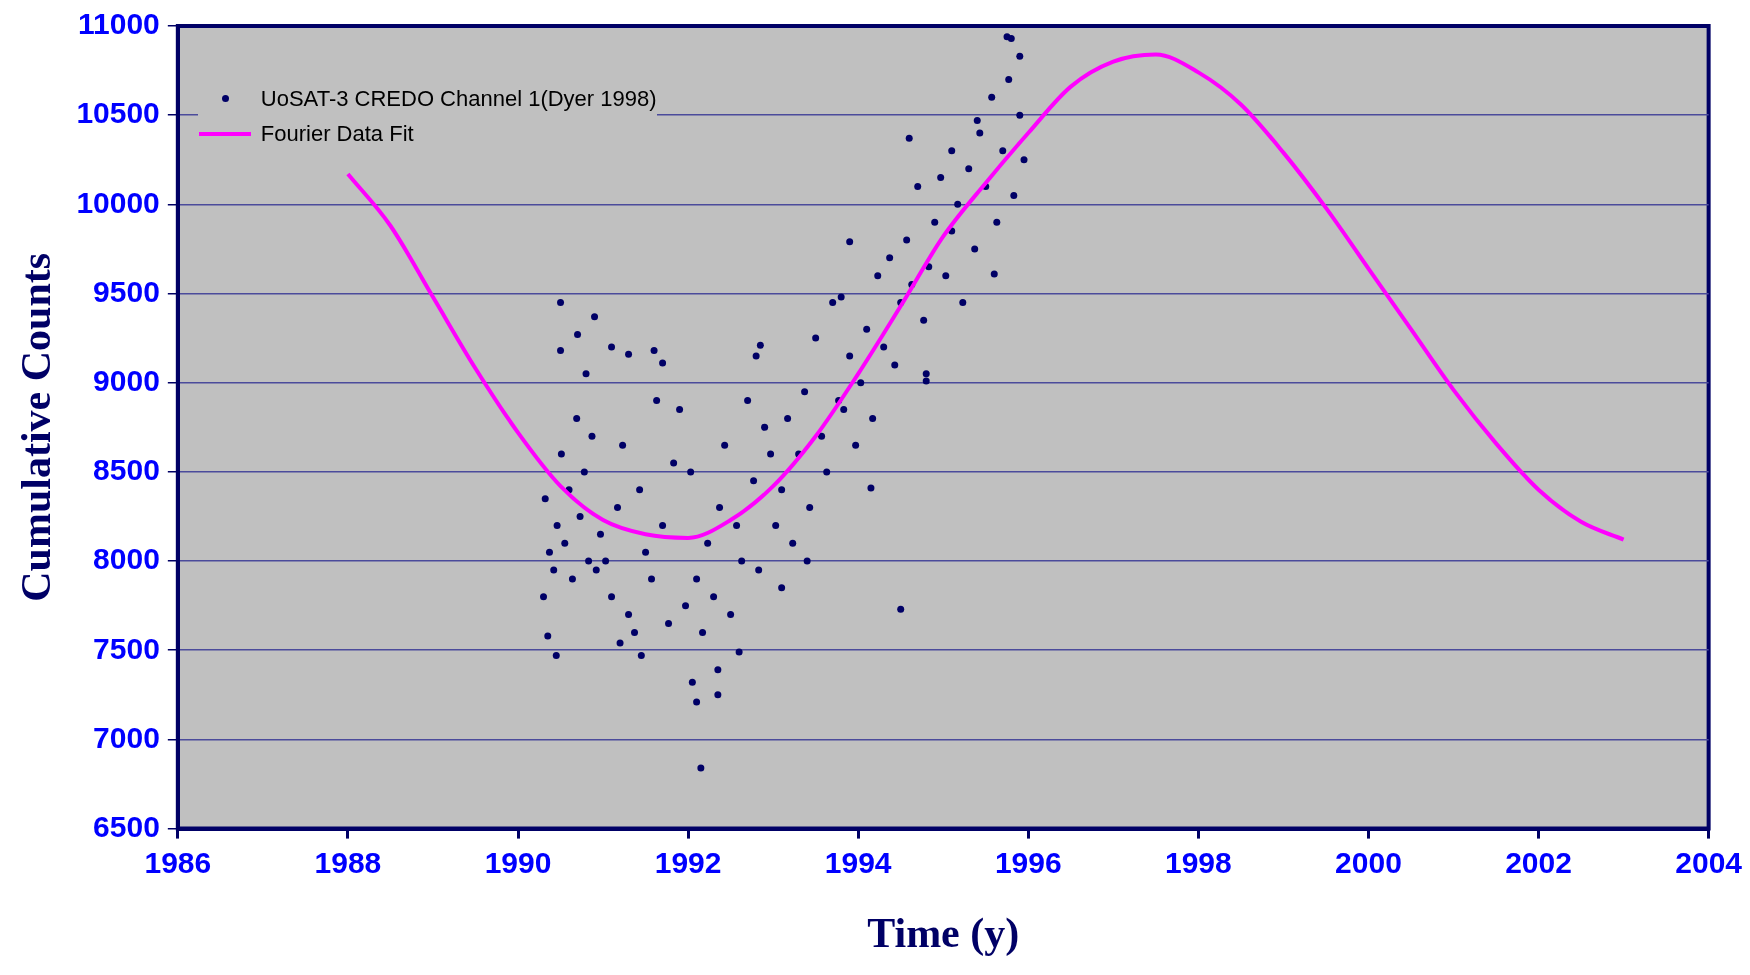 The width and height of the screenshot is (1750, 975). What do you see at coordinates (458, 98) in the screenshot?
I see `legend-label: UoSAT-3 CREDO Channel 1(Dyer 1998)` at bounding box center [458, 98].